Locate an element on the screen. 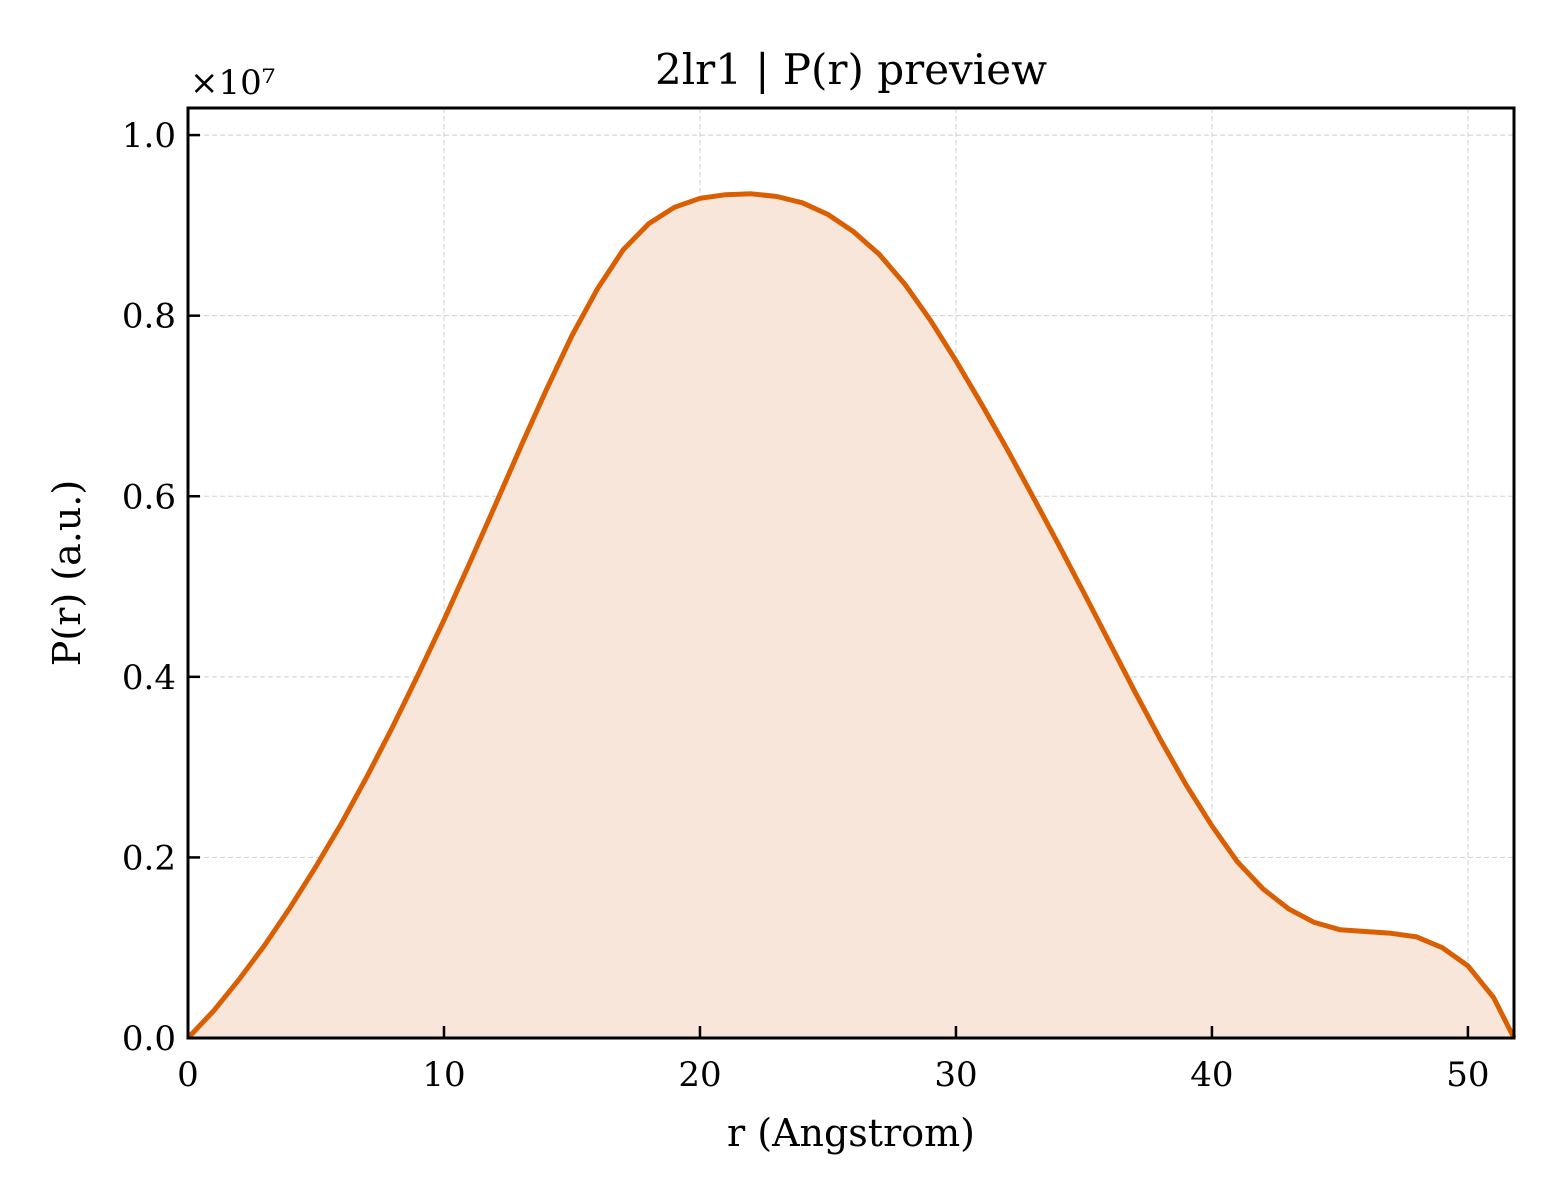  x-axis-title: r (Angstrom) is located at coordinates (851, 1133).